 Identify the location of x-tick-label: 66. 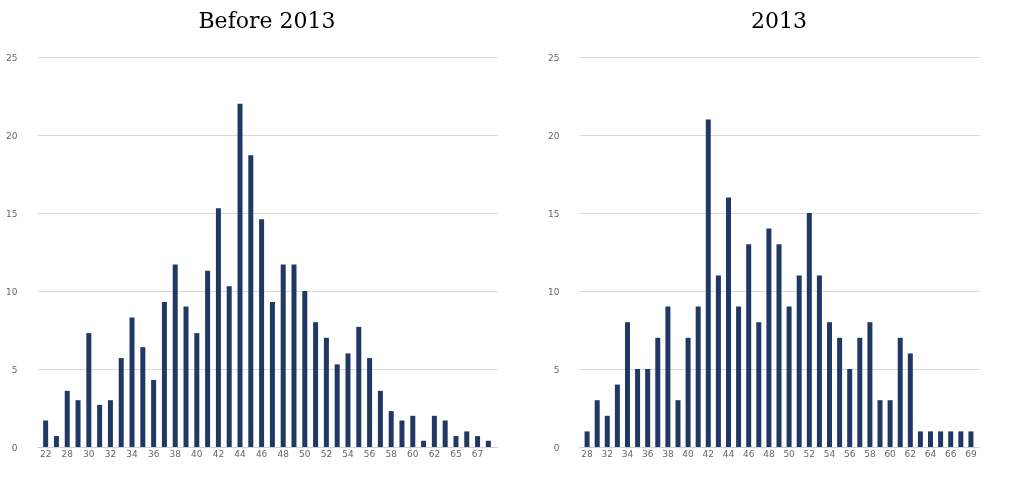
(950, 453).